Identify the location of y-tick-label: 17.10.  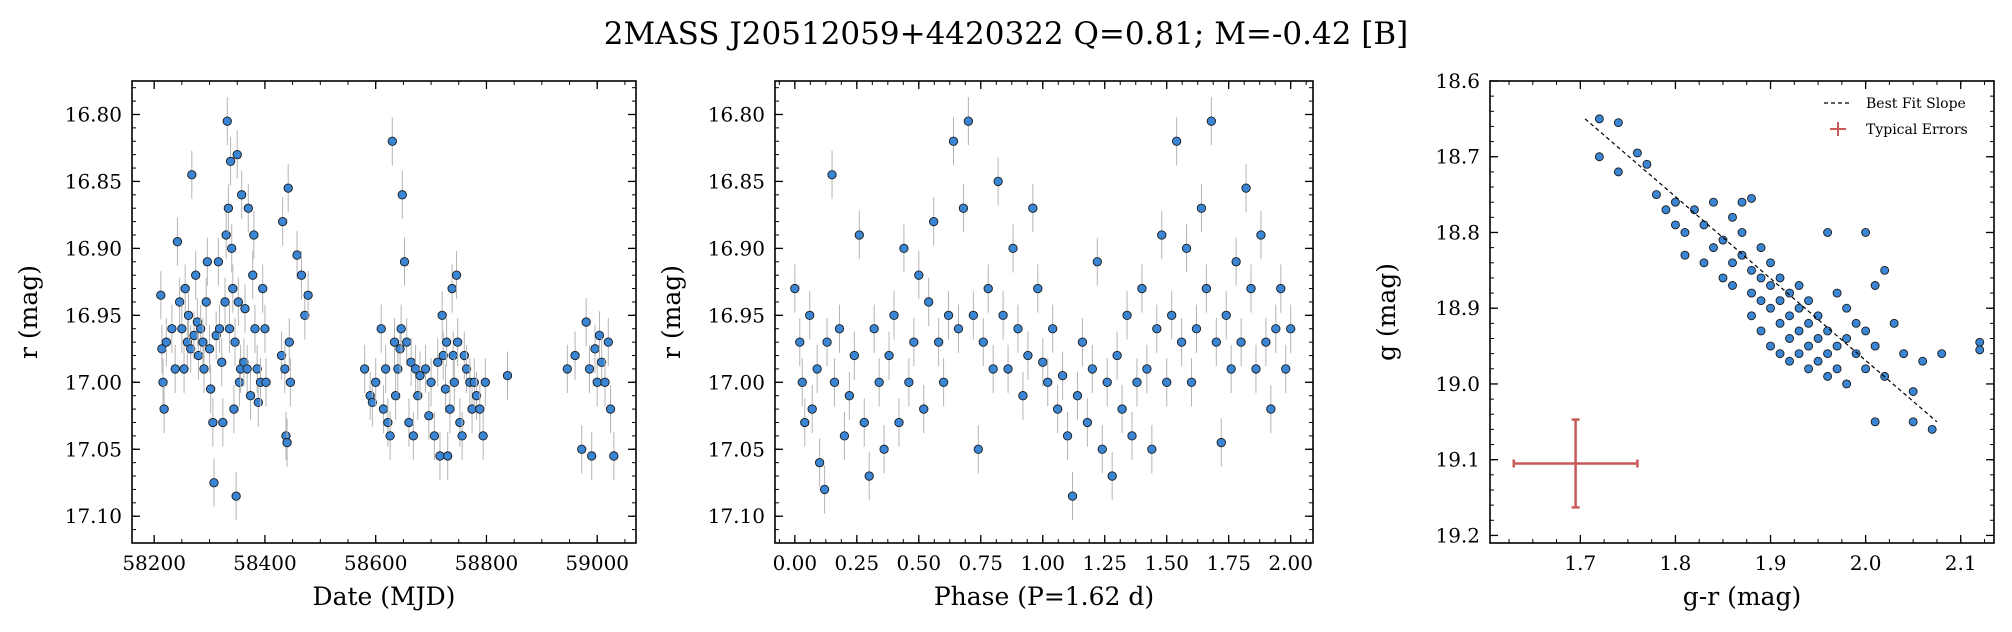
(93, 516).